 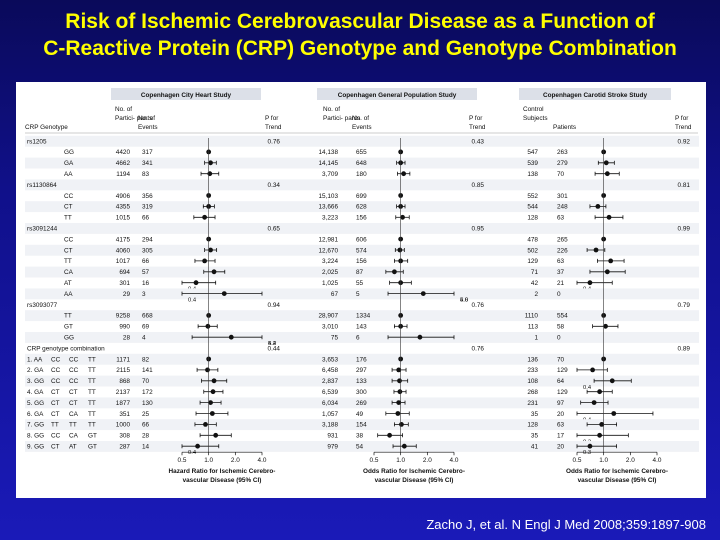 I want to click on participants-value: 979, so click(x=332, y=447).